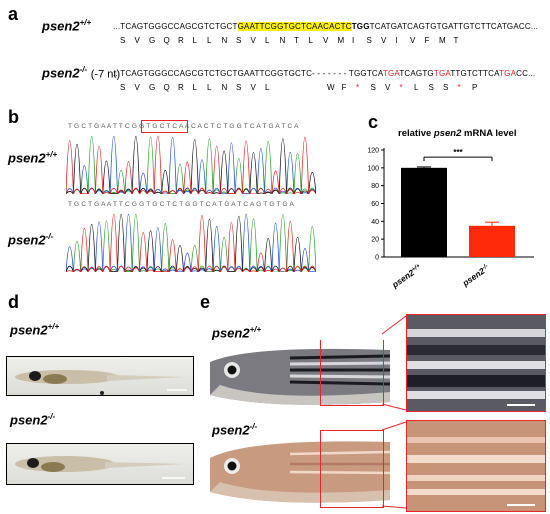 The image size is (550, 514). What do you see at coordinates (339, 370) in the screenshot?
I see `wt-stripes` at bounding box center [339, 370].